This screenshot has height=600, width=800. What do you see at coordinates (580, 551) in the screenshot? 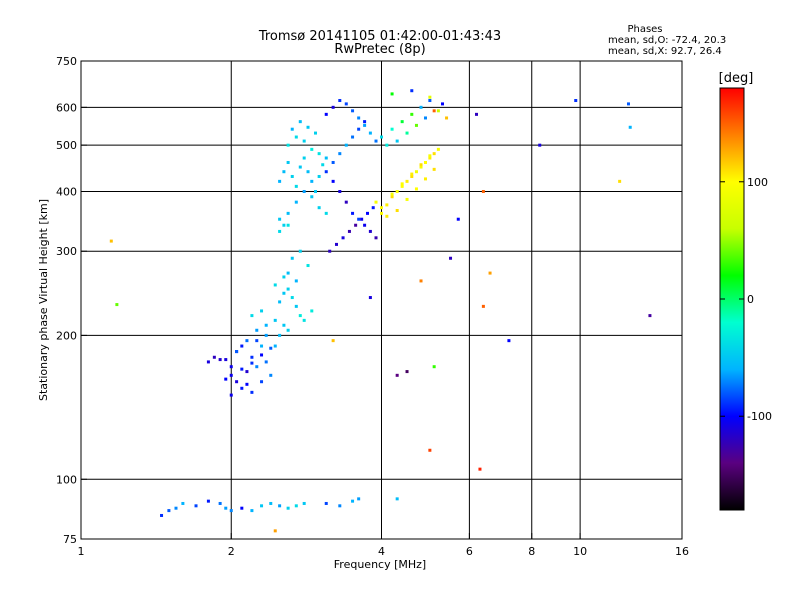
I see `x-tick-label: 10` at bounding box center [580, 551].